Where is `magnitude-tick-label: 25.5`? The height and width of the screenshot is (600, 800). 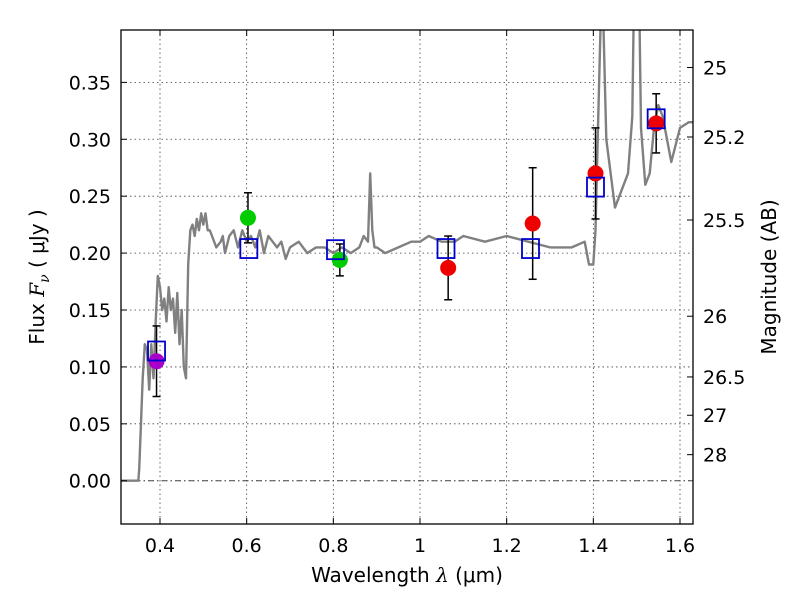
magnitude-tick-label: 25.5 is located at coordinates (724, 221).